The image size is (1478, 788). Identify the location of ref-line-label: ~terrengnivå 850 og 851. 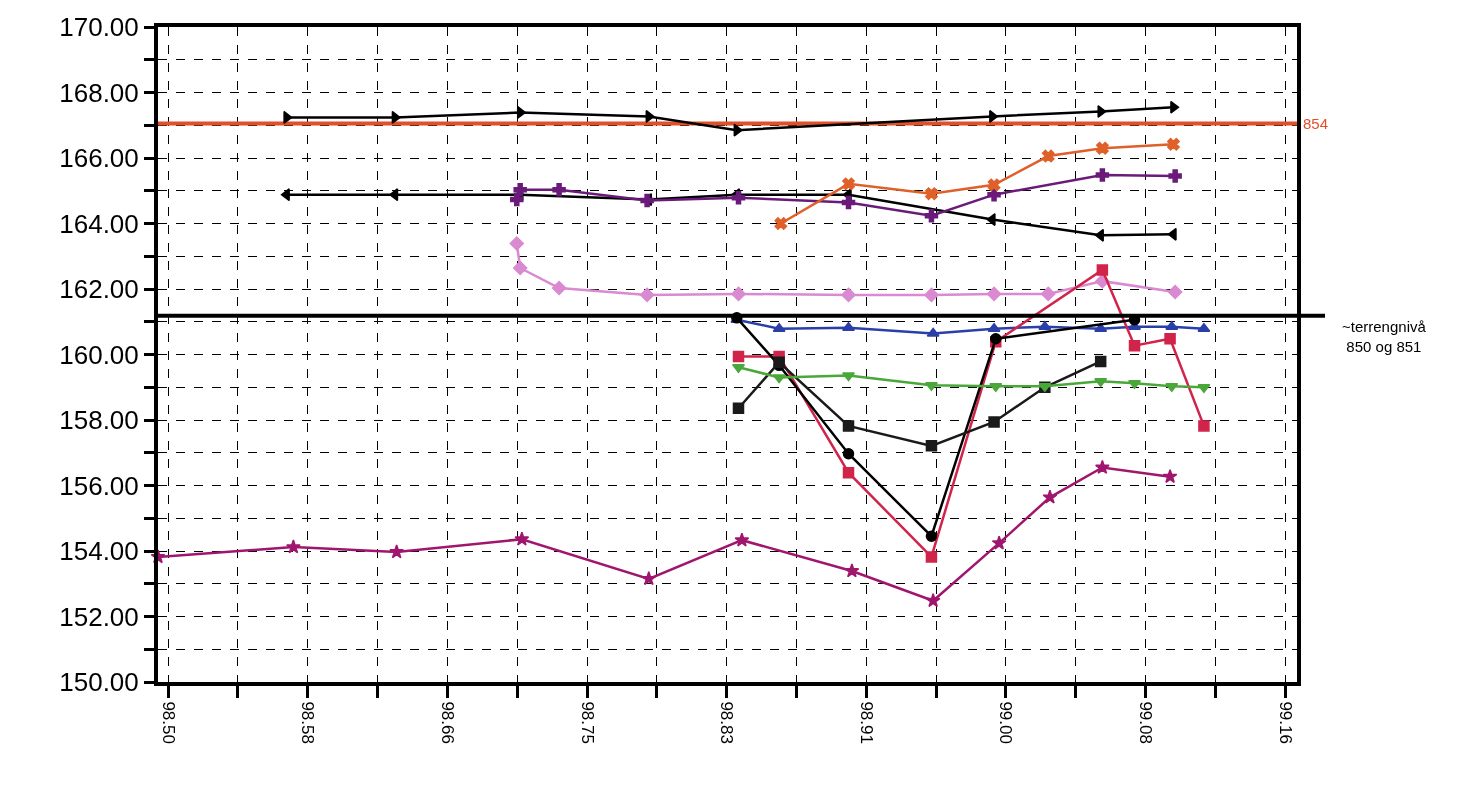
(1384, 336).